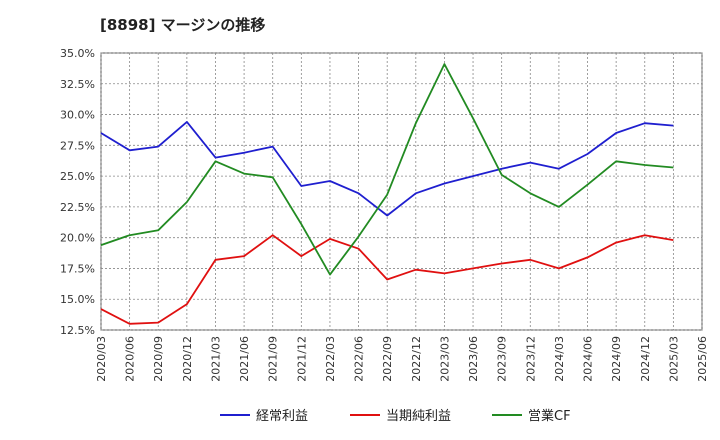  I want to click on legend: 経常利益 当期純利益 営業CF, so click(395, 416).